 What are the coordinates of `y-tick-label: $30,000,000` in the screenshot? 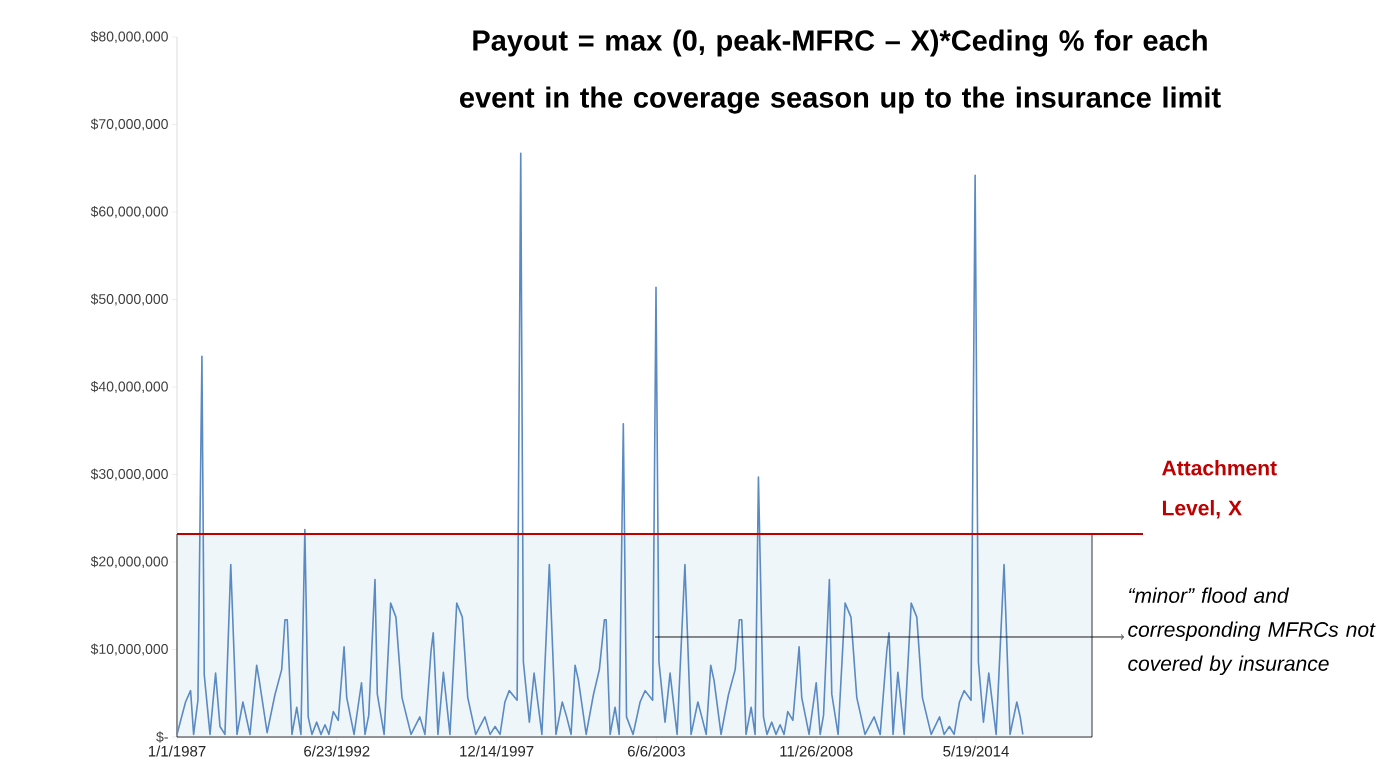 It's located at (129, 474).